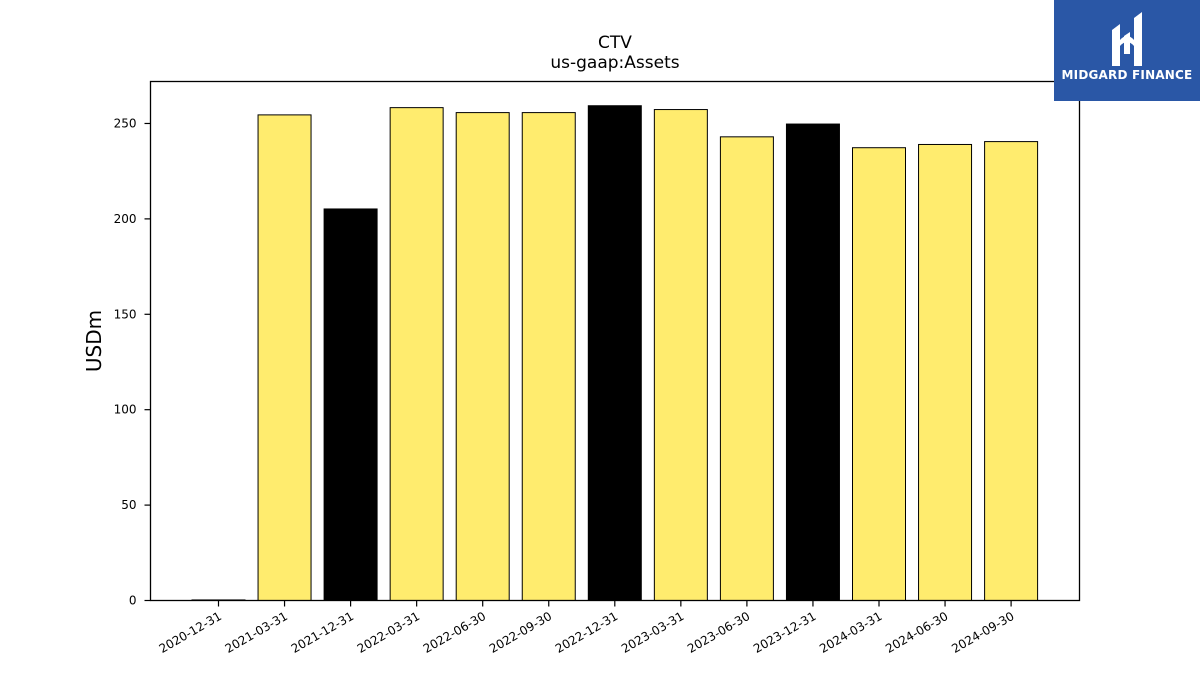  Describe the element at coordinates (125, 123) in the screenshot. I see `y-tick-label: 250` at that location.